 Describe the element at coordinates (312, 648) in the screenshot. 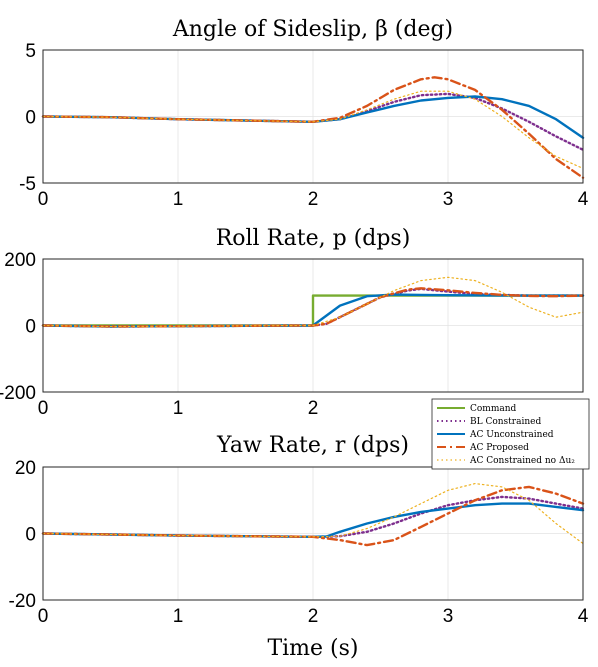

I see `x-axis-label: Time (s)` at that location.